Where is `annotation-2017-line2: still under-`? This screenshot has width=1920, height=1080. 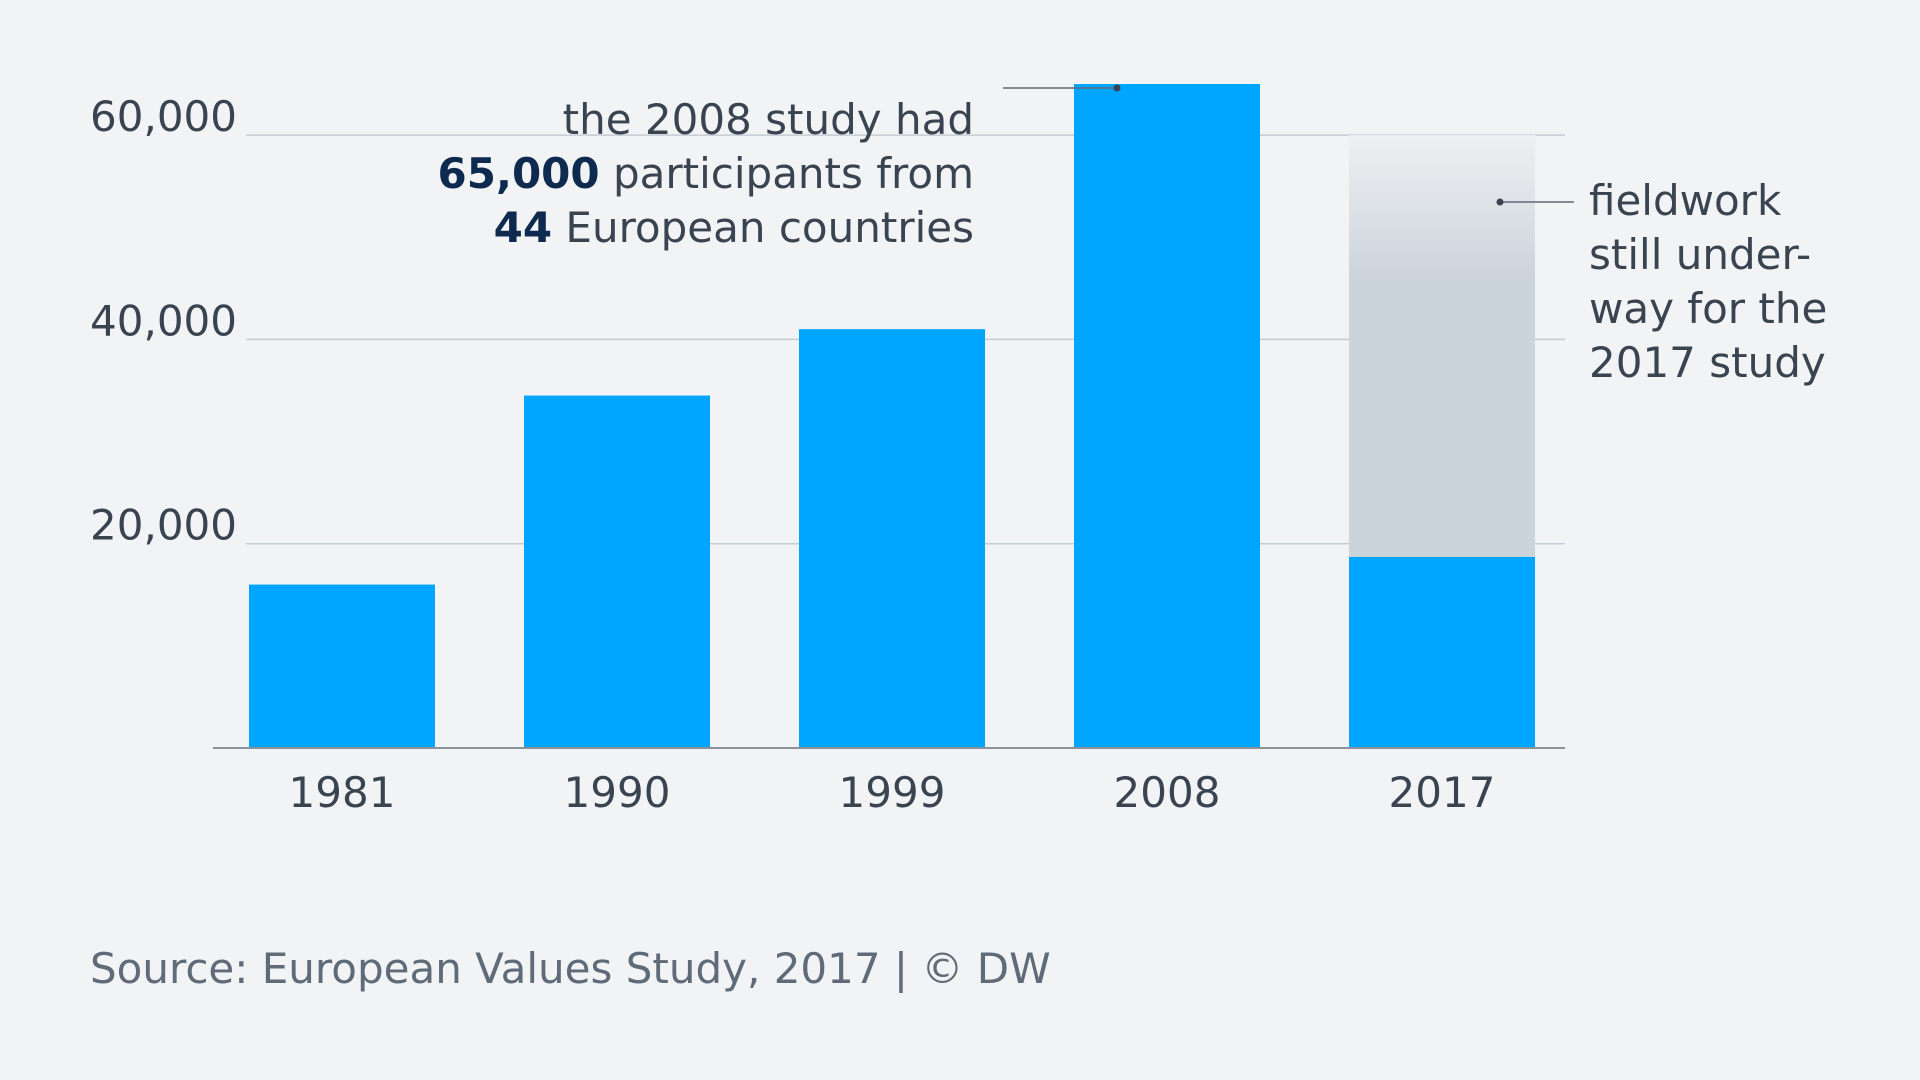
annotation-2017-line2: still under- is located at coordinates (1700, 254).